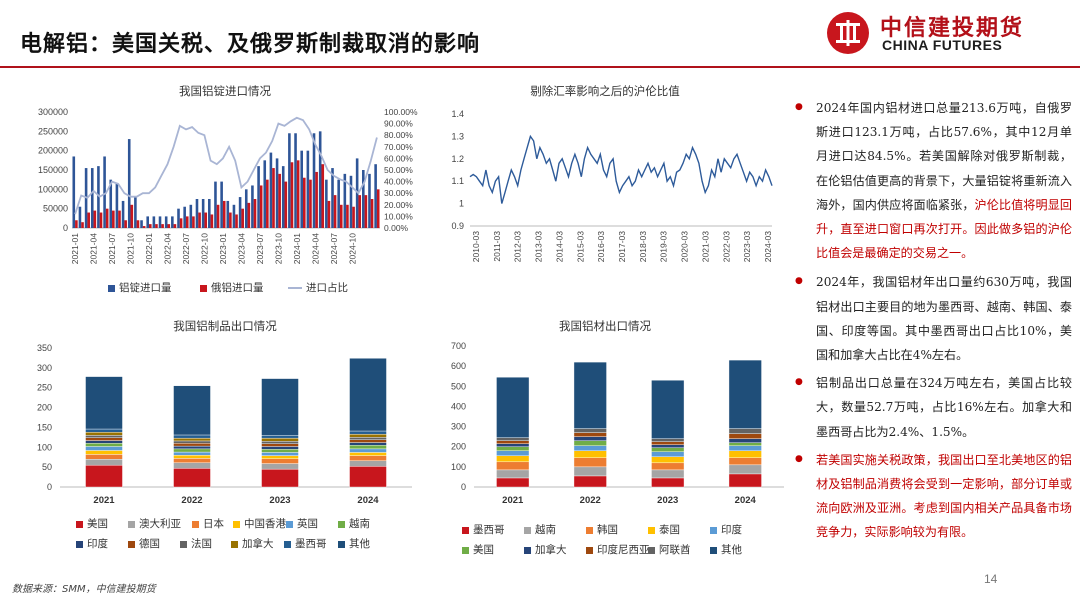 The height and width of the screenshot is (605, 1080). Describe the element at coordinates (461, 204) in the screenshot. I see `y-tick-label: 1` at that location.